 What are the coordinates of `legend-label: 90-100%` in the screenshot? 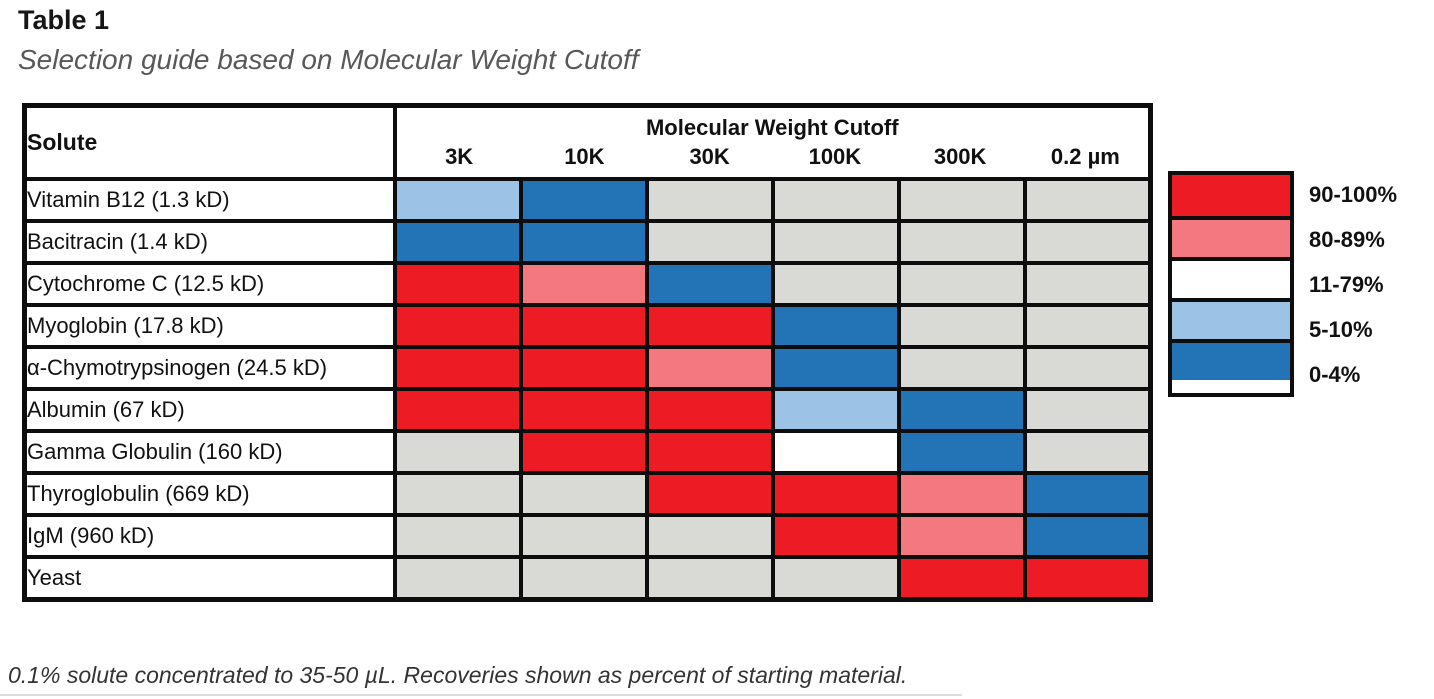 It's located at (1353, 194).